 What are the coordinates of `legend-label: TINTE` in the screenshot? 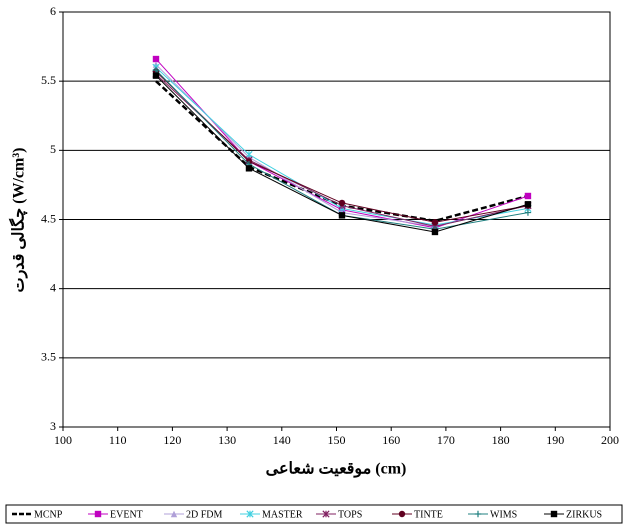 It's located at (428, 514).